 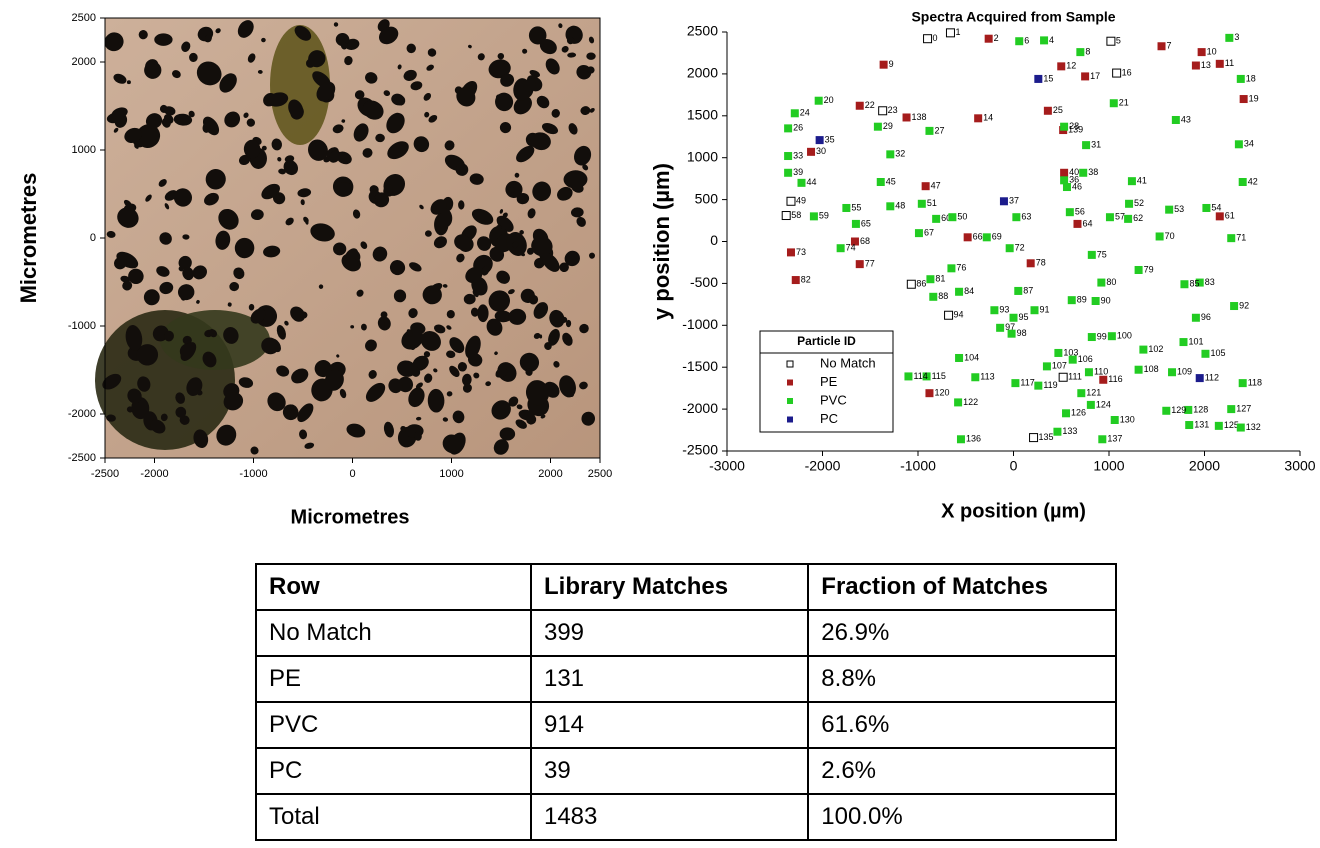 What do you see at coordinates (806, 279) in the screenshot?
I see `point-label: 82` at bounding box center [806, 279].